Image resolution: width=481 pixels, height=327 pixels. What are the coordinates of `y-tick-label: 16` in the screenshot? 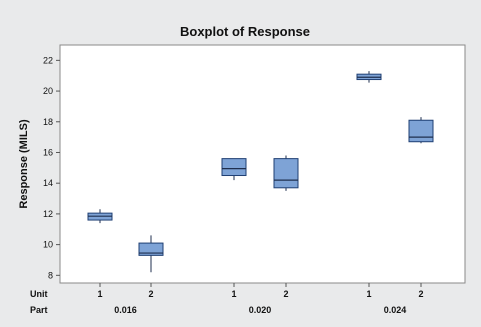 It's located at (48, 152).